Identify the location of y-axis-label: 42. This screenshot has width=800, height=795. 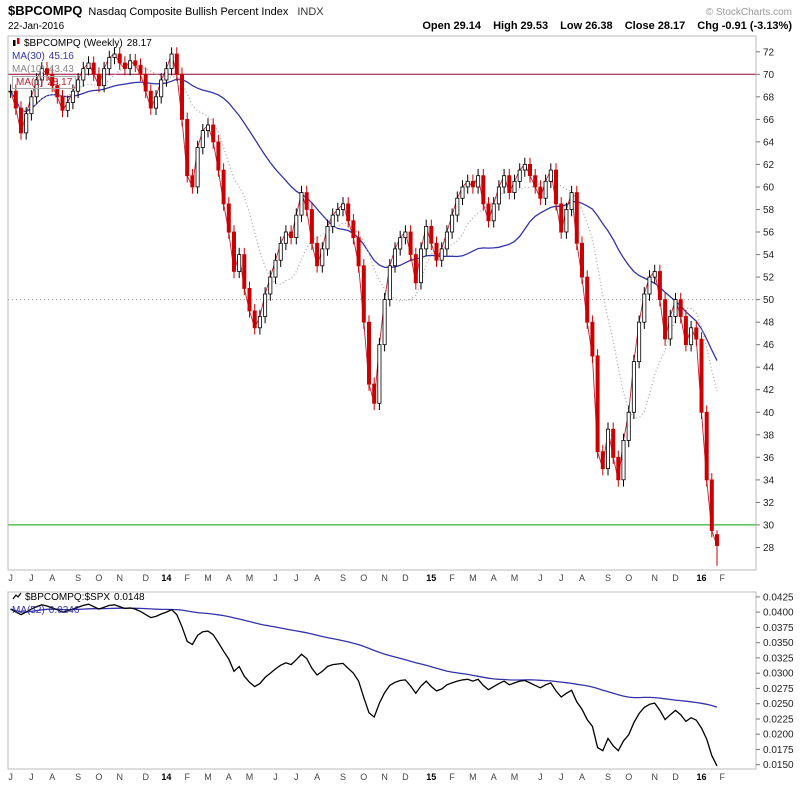
(769, 390).